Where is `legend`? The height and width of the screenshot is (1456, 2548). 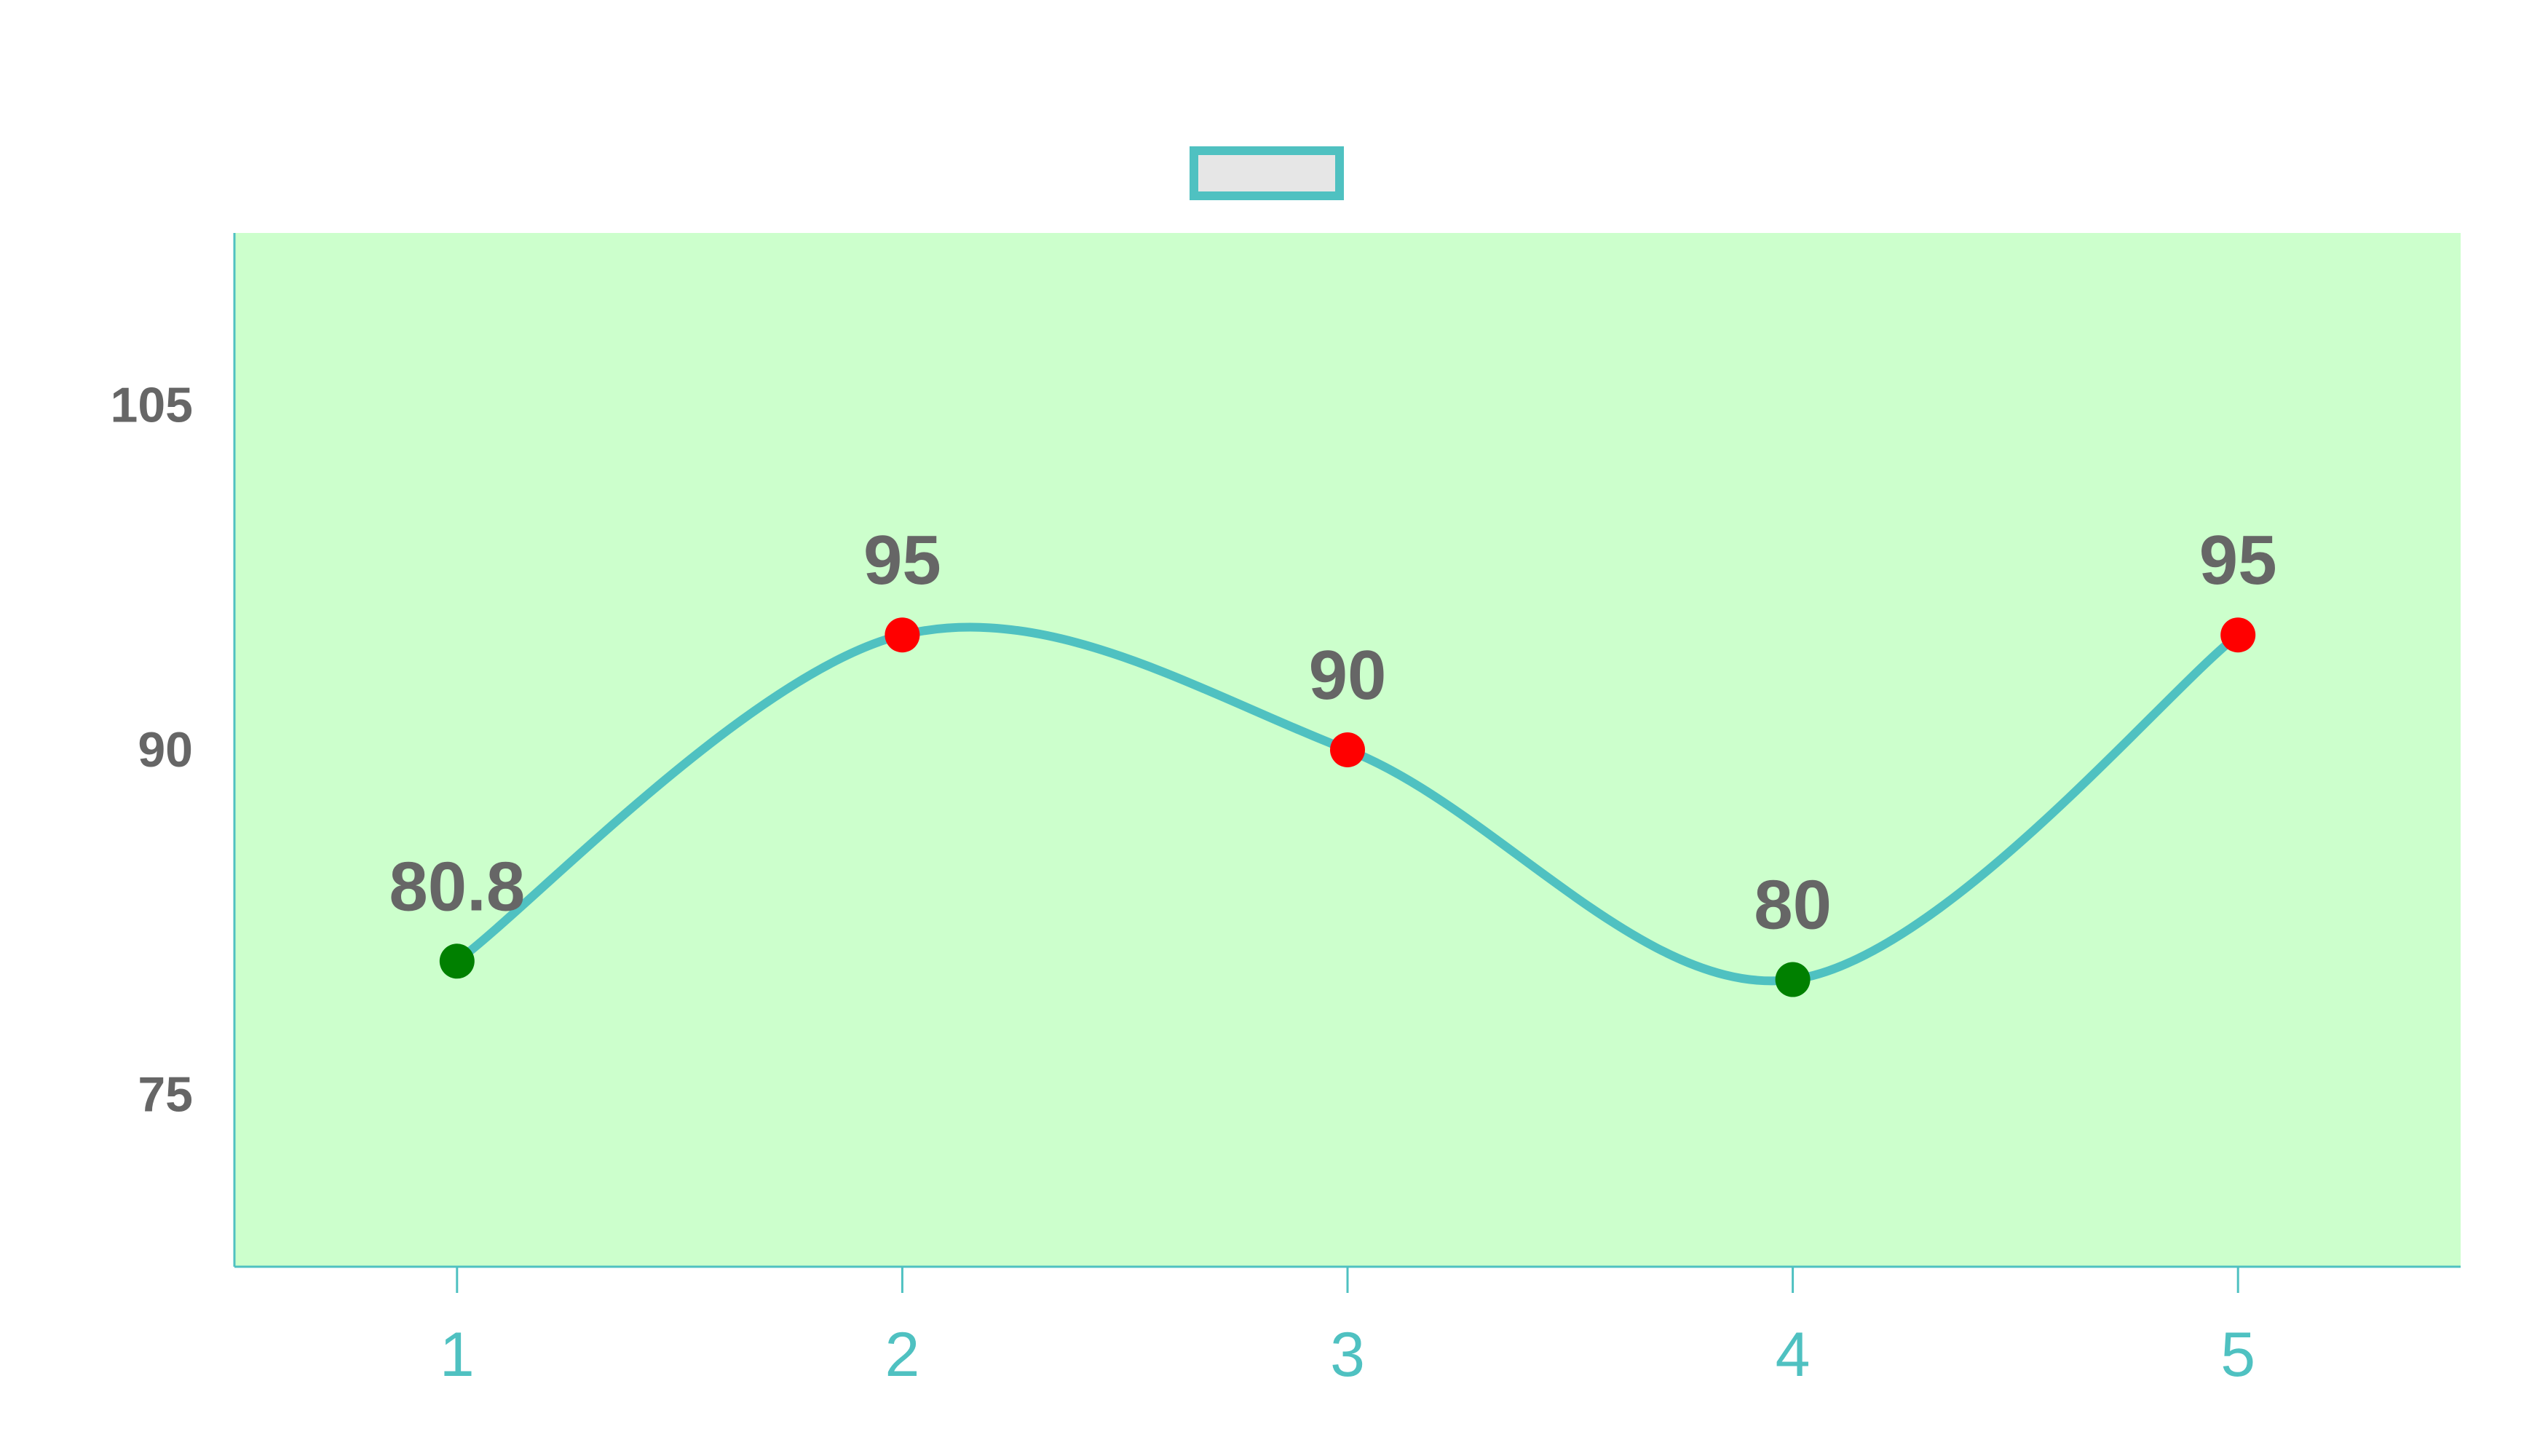 legend is located at coordinates (1267, 173).